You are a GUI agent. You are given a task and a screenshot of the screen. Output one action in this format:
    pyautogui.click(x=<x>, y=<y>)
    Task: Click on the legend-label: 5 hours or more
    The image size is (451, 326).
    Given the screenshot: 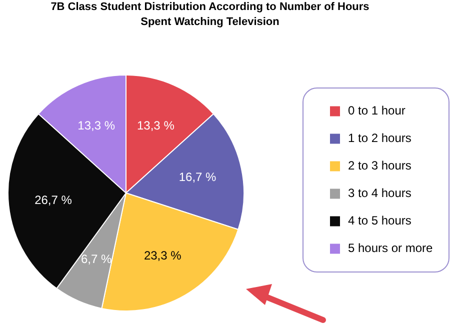 What is the action you would take?
    pyautogui.click(x=391, y=247)
    